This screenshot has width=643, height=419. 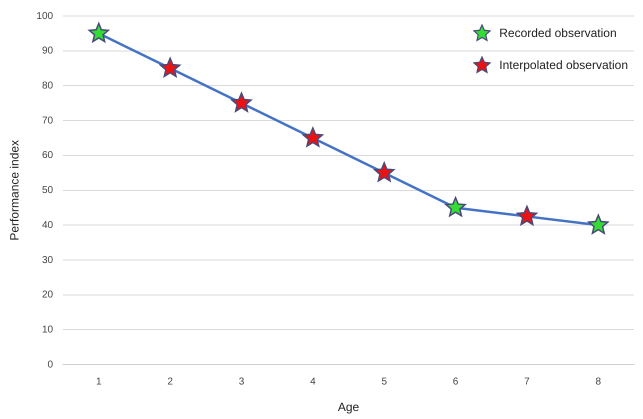 I want to click on y-tick-label: 40, so click(x=48, y=225).